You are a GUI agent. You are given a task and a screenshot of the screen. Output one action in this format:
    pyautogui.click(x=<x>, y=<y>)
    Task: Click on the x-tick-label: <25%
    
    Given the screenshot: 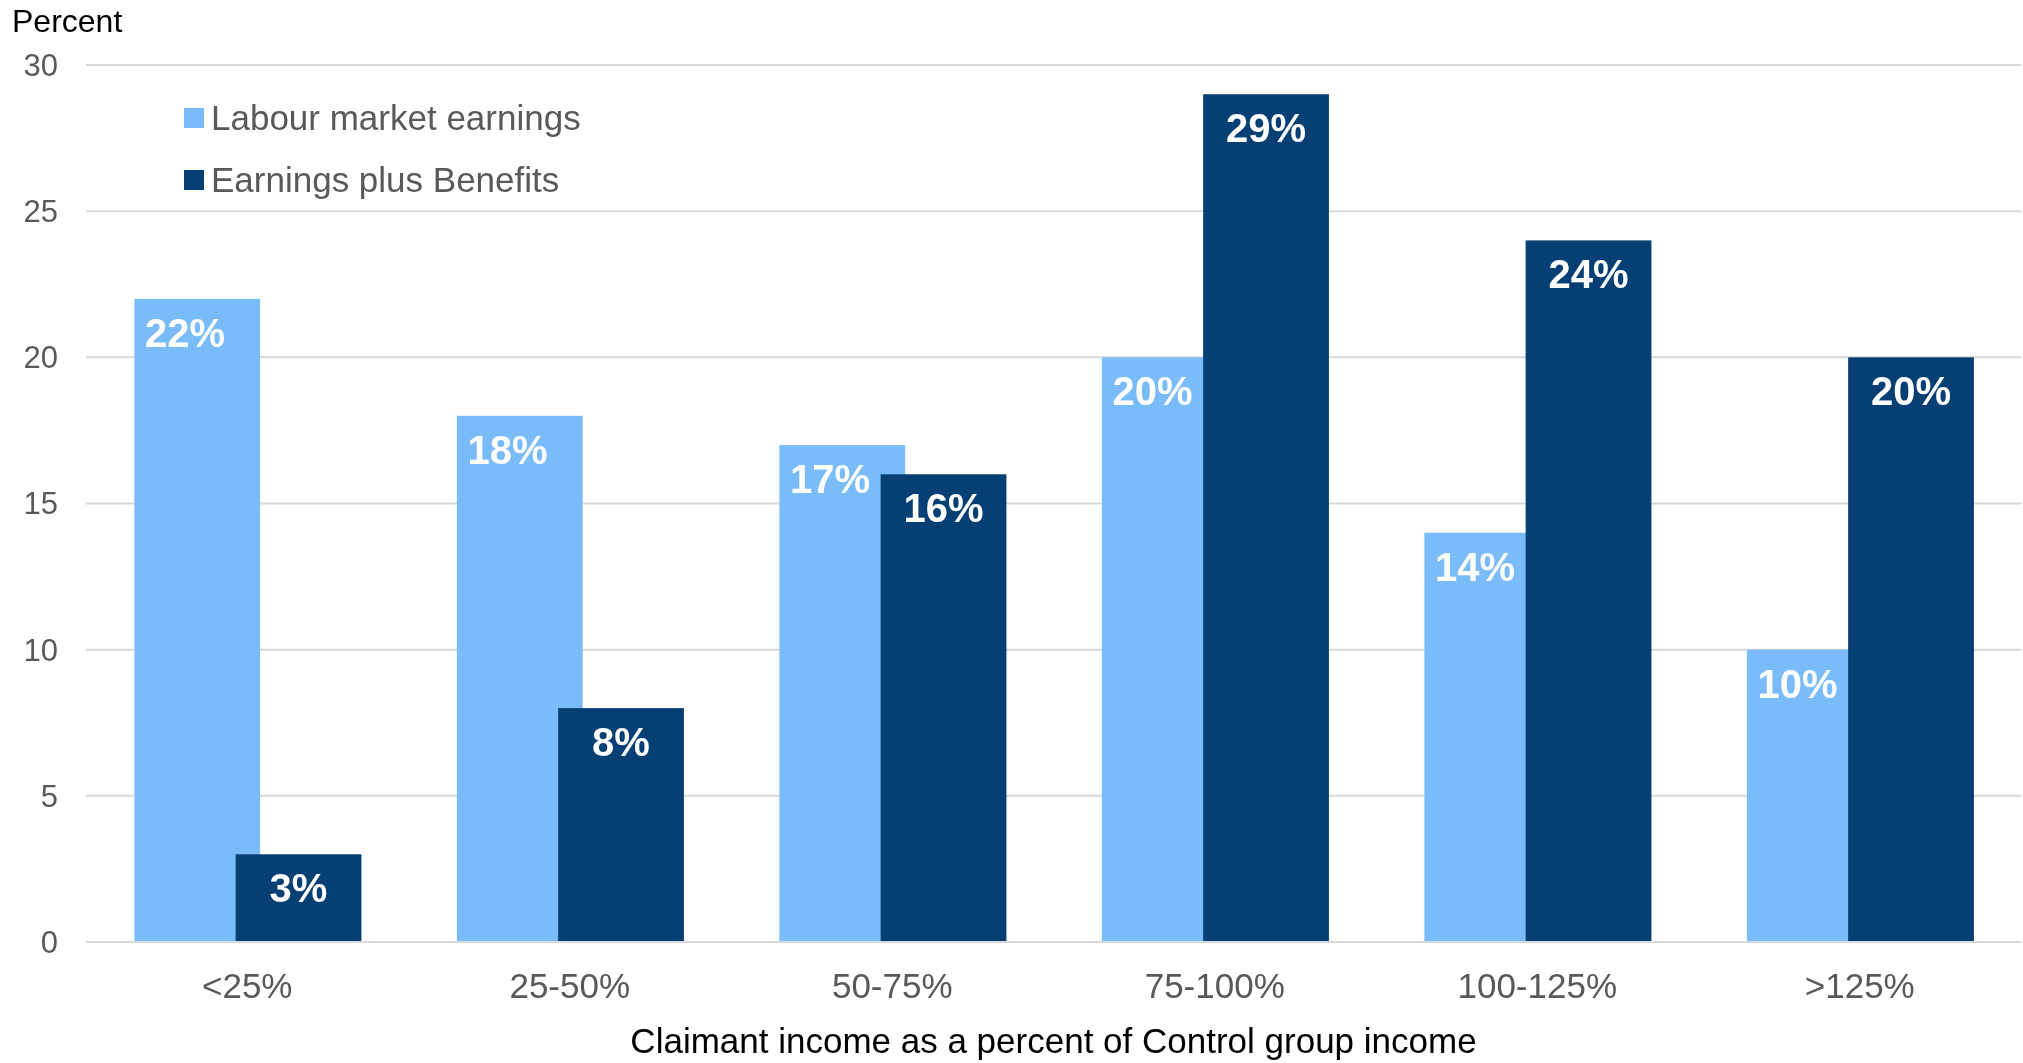 What is the action you would take?
    pyautogui.click(x=247, y=985)
    